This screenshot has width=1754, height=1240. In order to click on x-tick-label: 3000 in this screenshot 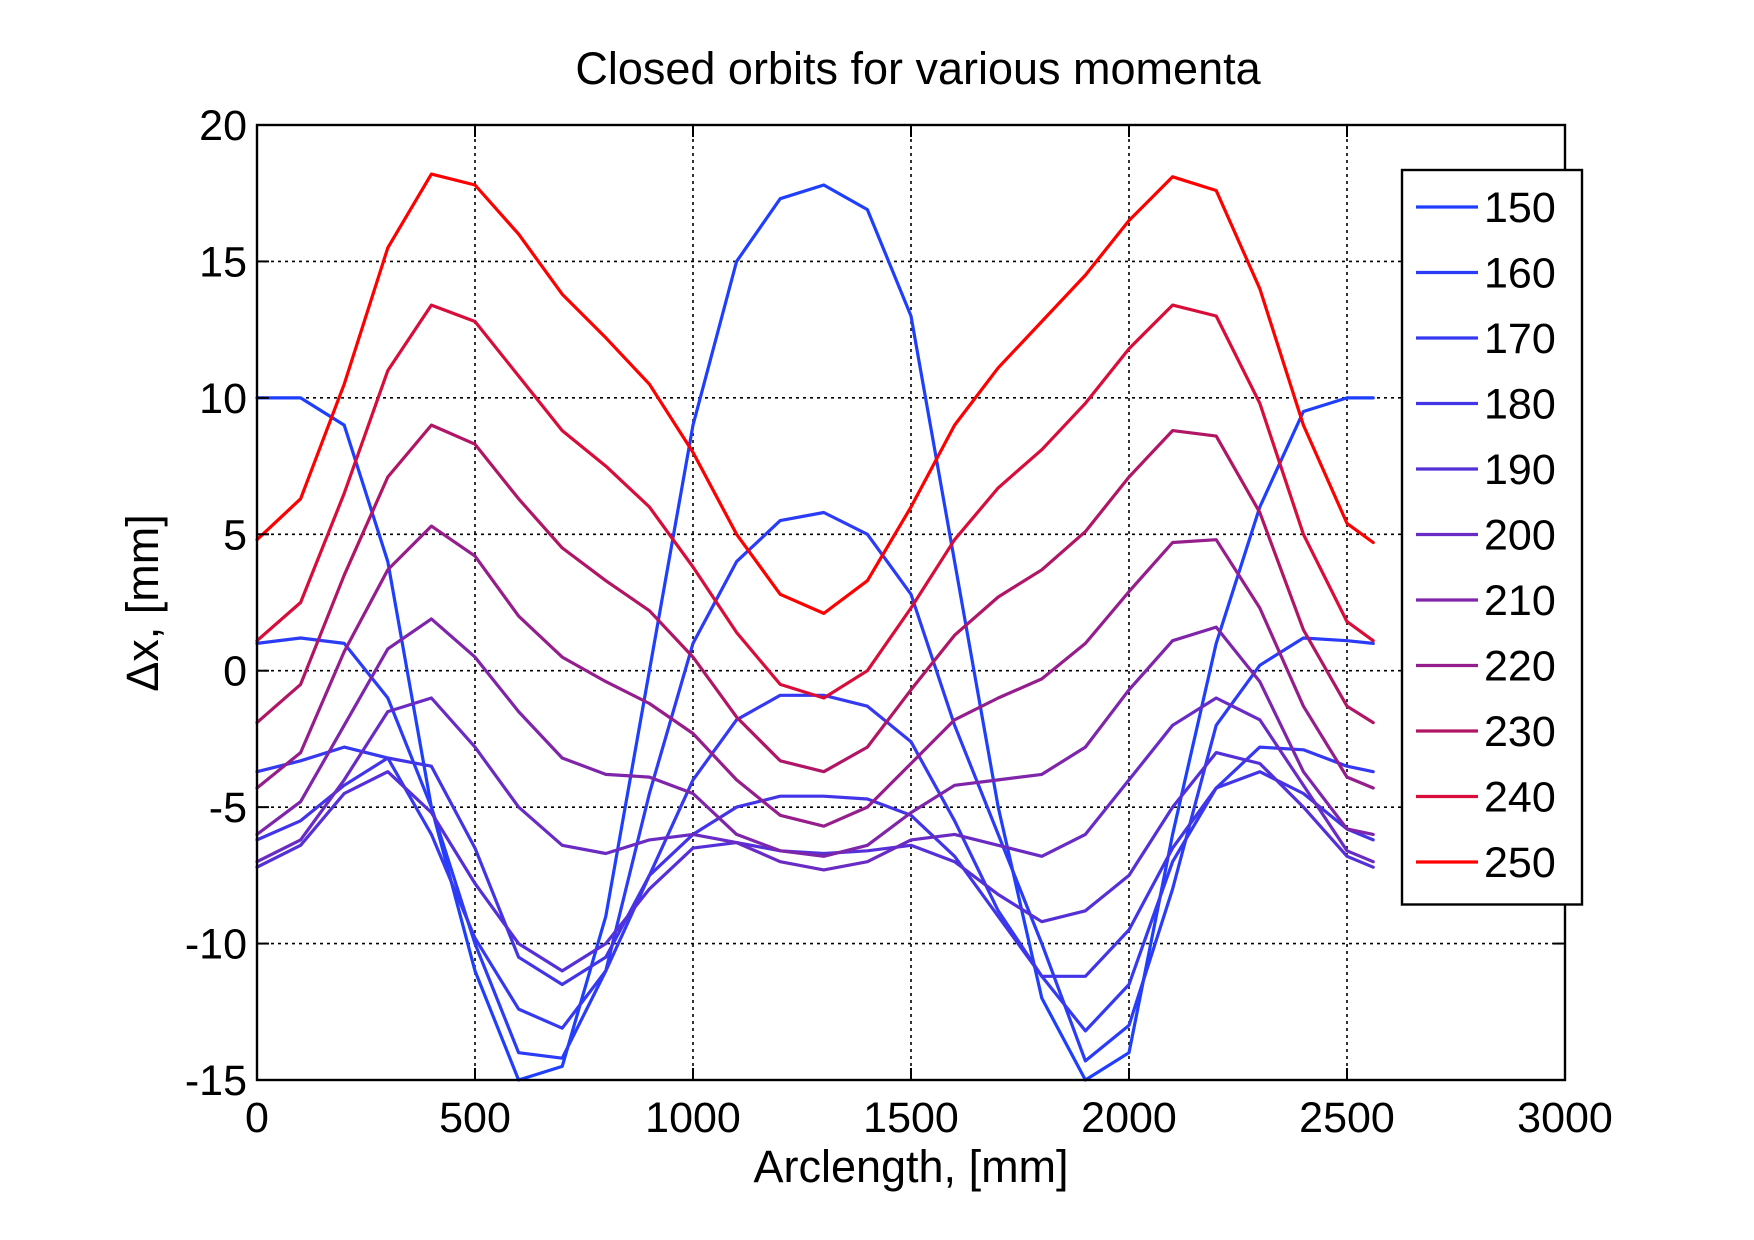, I will do `click(1565, 1118)`.